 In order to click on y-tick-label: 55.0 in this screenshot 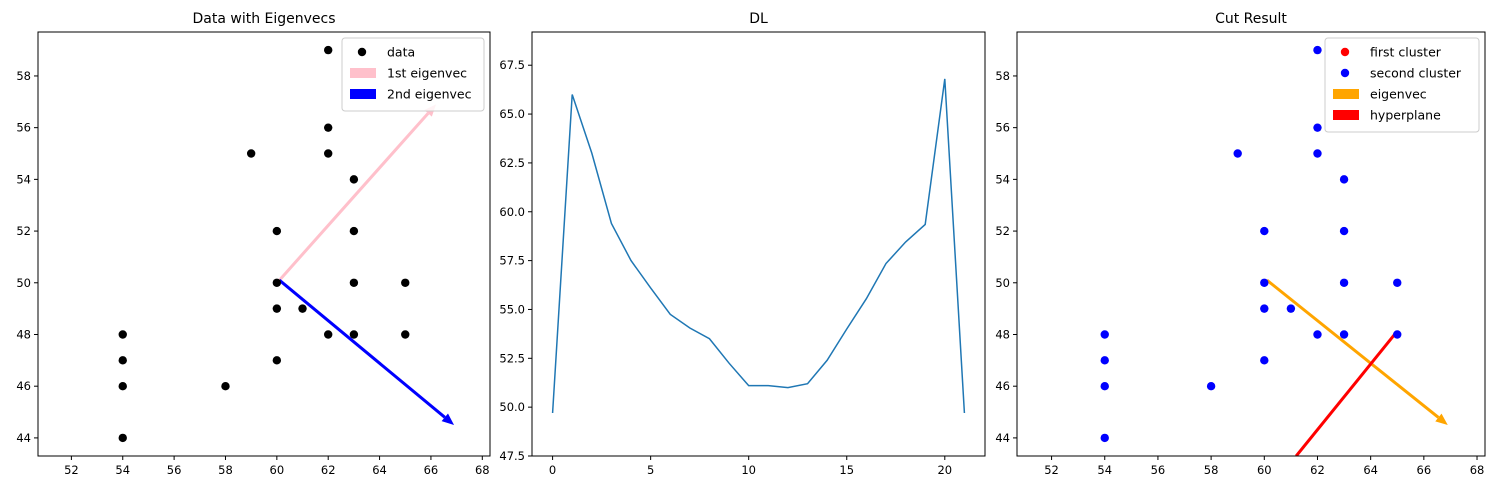, I will do `click(512, 309)`.